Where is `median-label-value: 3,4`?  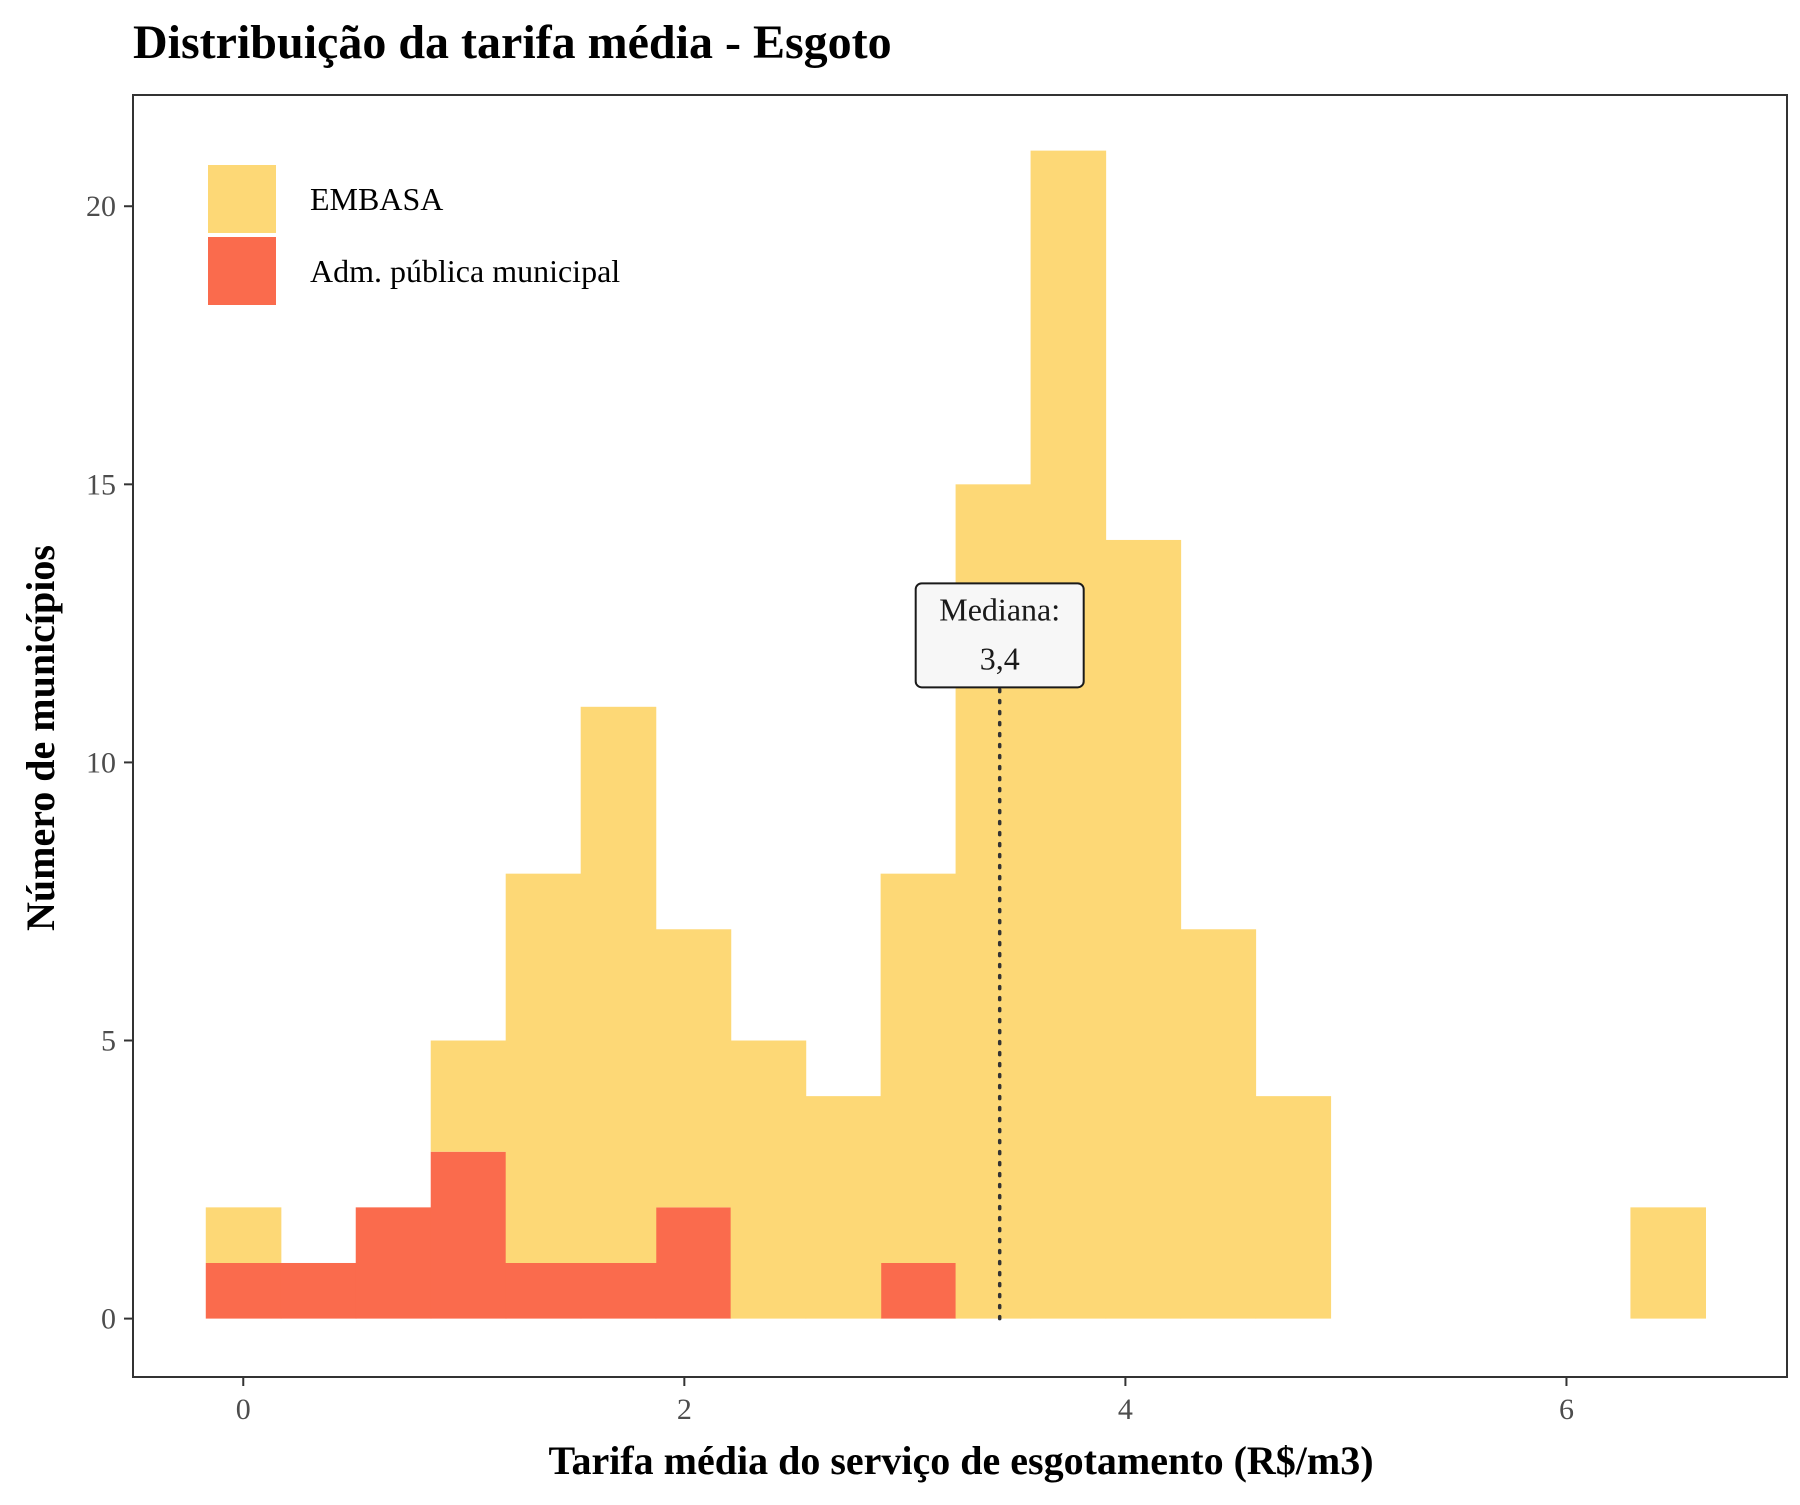
median-label-value: 3,4 is located at coordinates (1000, 658).